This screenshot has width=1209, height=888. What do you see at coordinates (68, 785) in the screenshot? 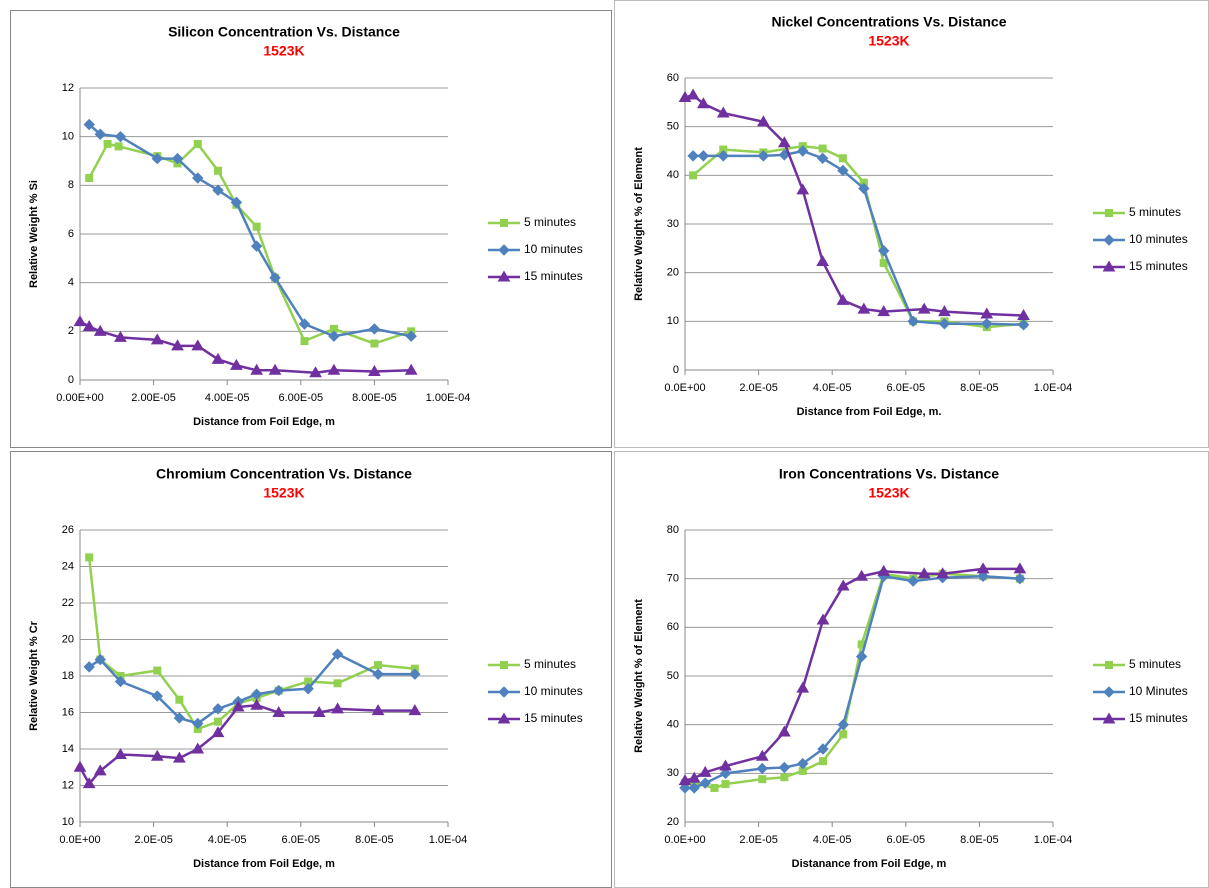
I see `y-tick-label: 12` at bounding box center [68, 785].